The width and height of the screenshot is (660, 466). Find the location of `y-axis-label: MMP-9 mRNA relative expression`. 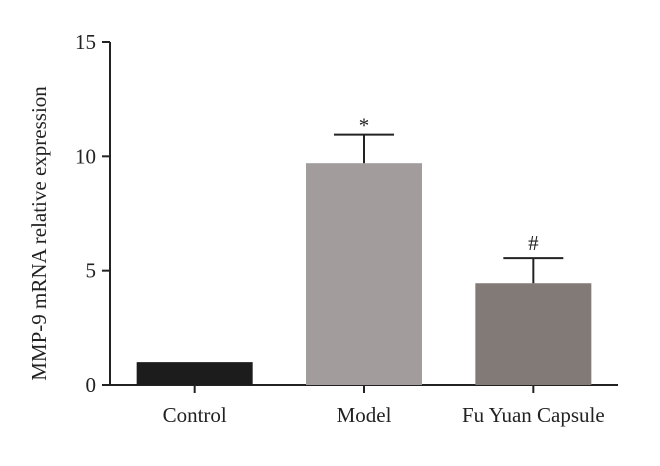

y-axis-label: MMP-9 mRNA relative expression is located at coordinates (39, 233).